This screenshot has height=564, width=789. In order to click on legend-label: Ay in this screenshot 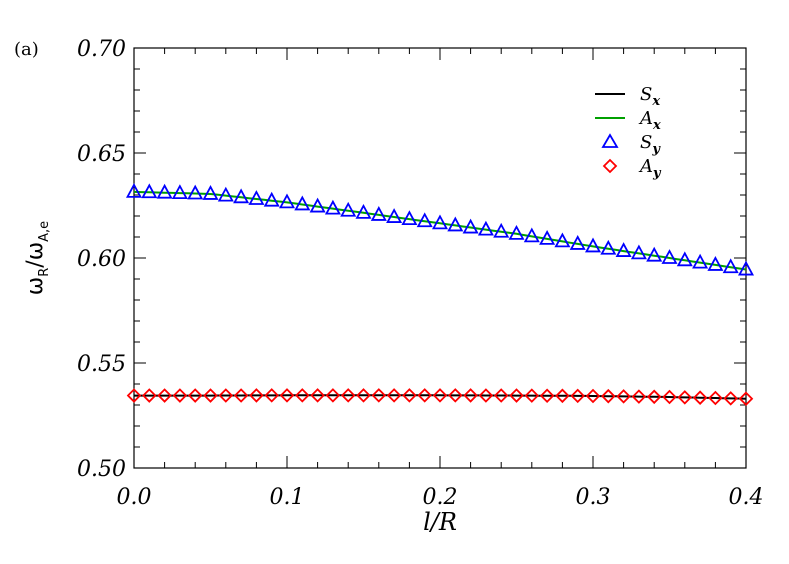, I will do `click(650, 168)`.